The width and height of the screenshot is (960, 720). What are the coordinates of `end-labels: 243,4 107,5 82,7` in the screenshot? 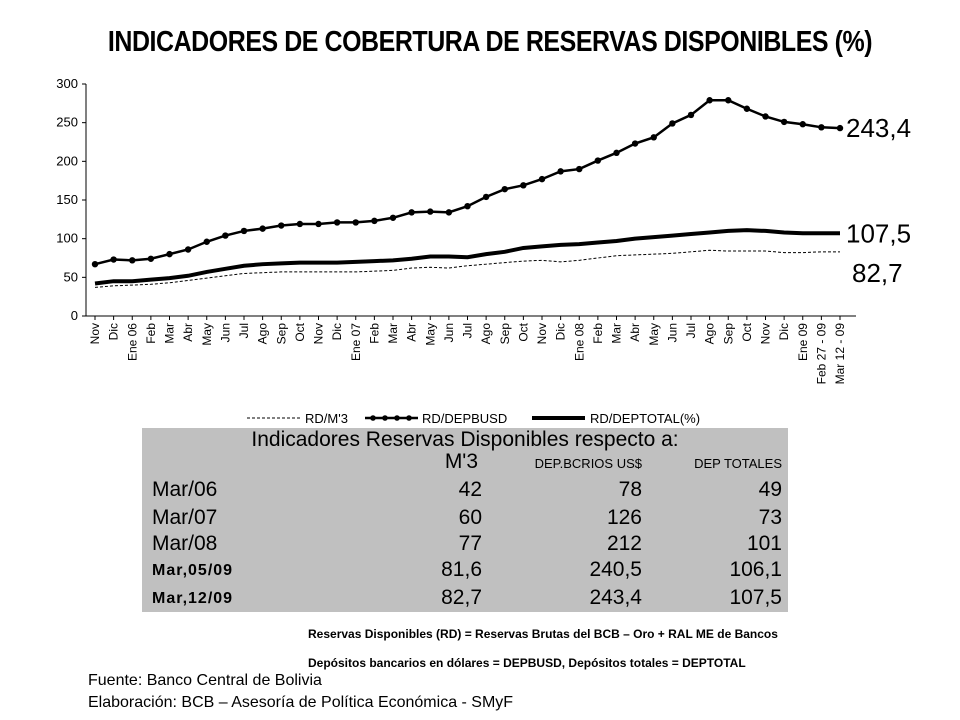 It's located at (878, 200).